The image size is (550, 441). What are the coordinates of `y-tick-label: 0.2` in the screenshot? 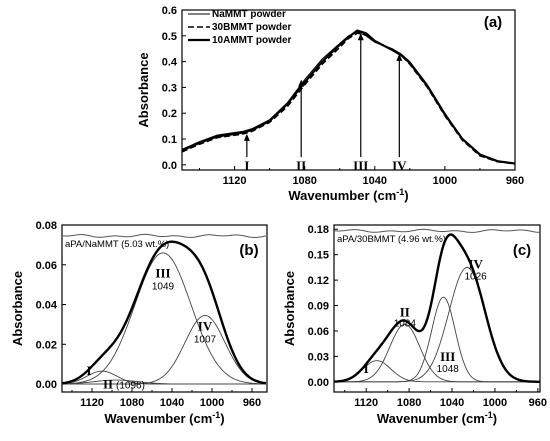 It's located at (169, 114).